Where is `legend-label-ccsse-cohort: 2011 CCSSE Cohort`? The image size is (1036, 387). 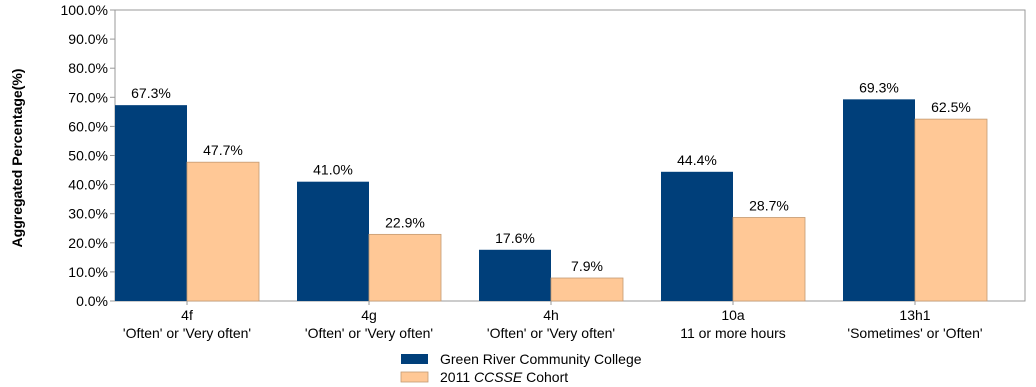 legend-label-ccsse-cohort: 2011 CCSSE Cohort is located at coordinates (504, 377).